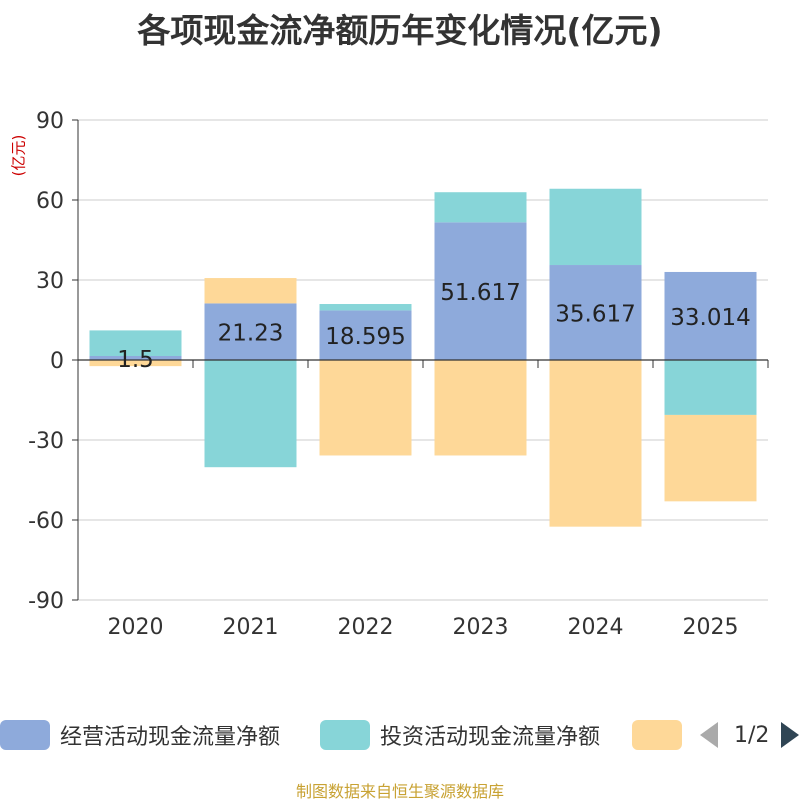  Describe the element at coordinates (400, 30) in the screenshot. I see `chart-title: 各项现金流净额历年变化情况(亿元)` at that location.